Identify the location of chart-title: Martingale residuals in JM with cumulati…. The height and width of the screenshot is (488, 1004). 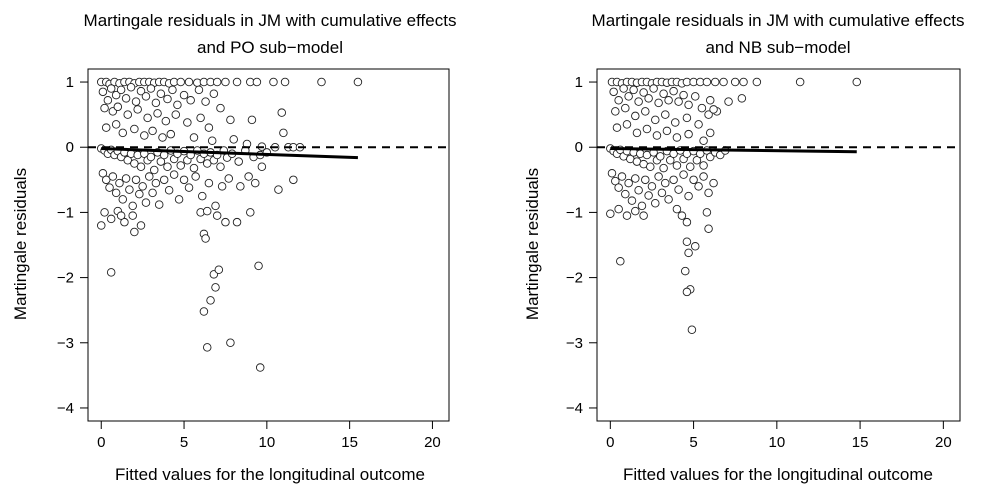
(778, 20).